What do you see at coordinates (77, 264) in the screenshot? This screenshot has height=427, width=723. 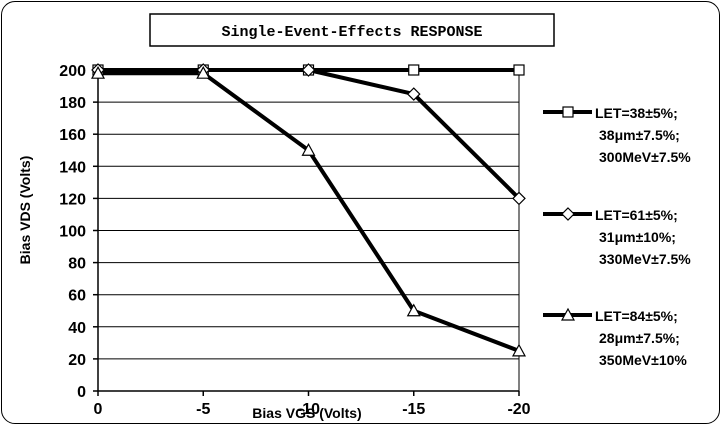 I see `y-tick-label: 80` at bounding box center [77, 264].